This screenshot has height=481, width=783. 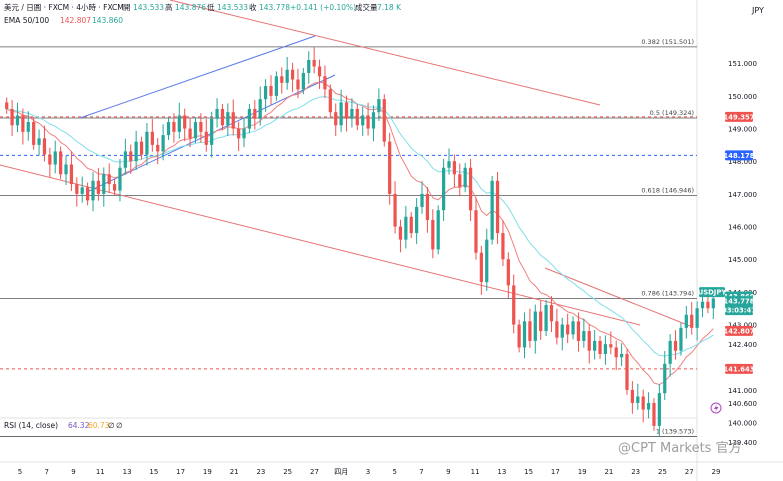 I want to click on x-tick-label: 11, so click(x=475, y=472).